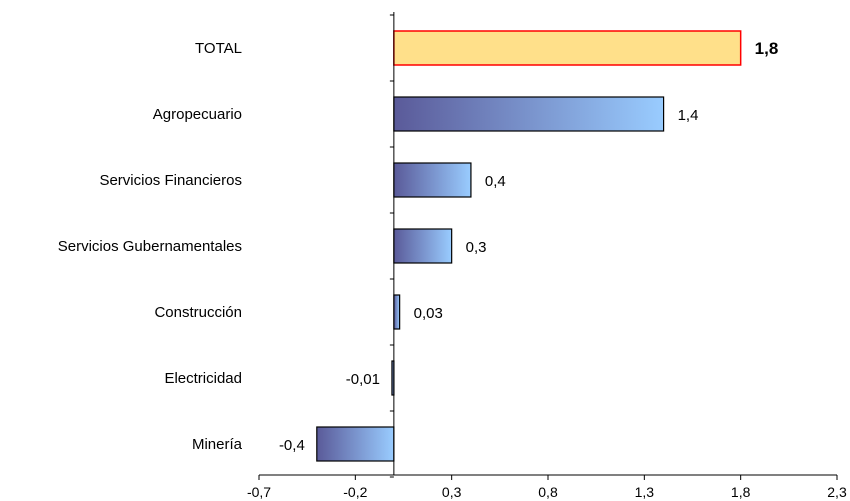 The height and width of the screenshot is (501, 850). What do you see at coordinates (767, 48) in the screenshot?
I see `value-label-total: 1,8` at bounding box center [767, 48].